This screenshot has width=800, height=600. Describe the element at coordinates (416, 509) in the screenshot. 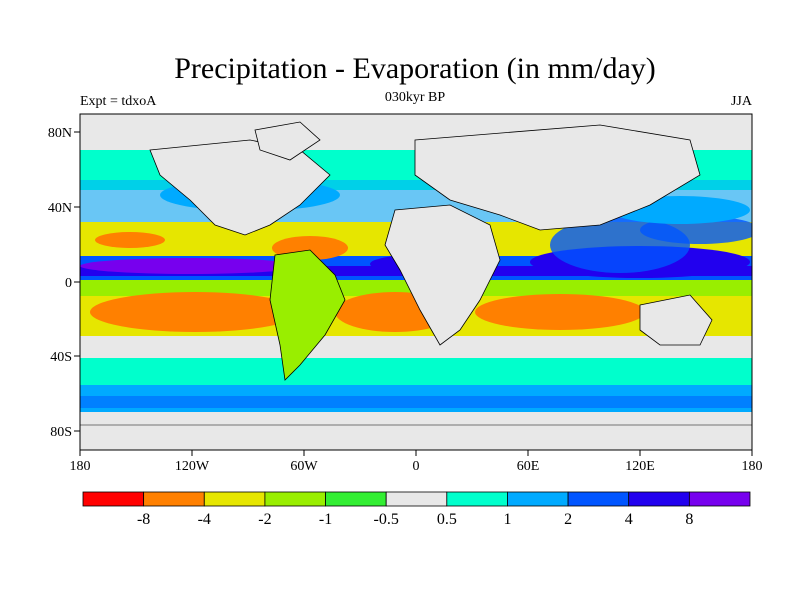

I see `colorbar: -8 -4 -2 -1 -0.5 0.5 1 2 4 8` at that location.